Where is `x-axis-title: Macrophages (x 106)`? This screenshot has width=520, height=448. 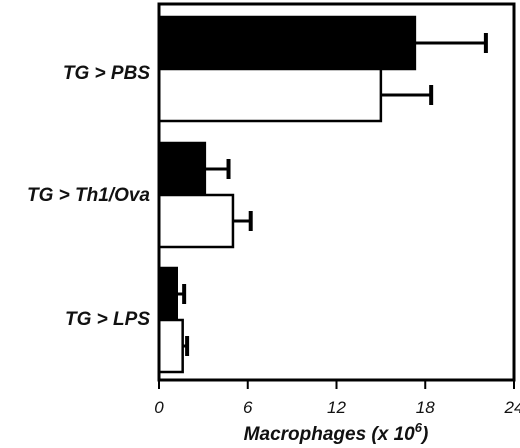 x-axis-title: Macrophages (x 106) is located at coordinates (336, 432).